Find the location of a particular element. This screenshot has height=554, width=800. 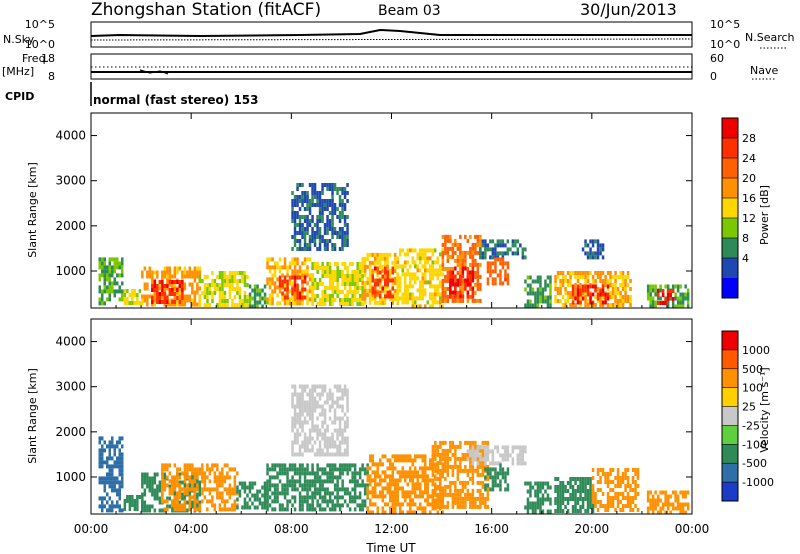

colorbar-frame is located at coordinates (730, 208).